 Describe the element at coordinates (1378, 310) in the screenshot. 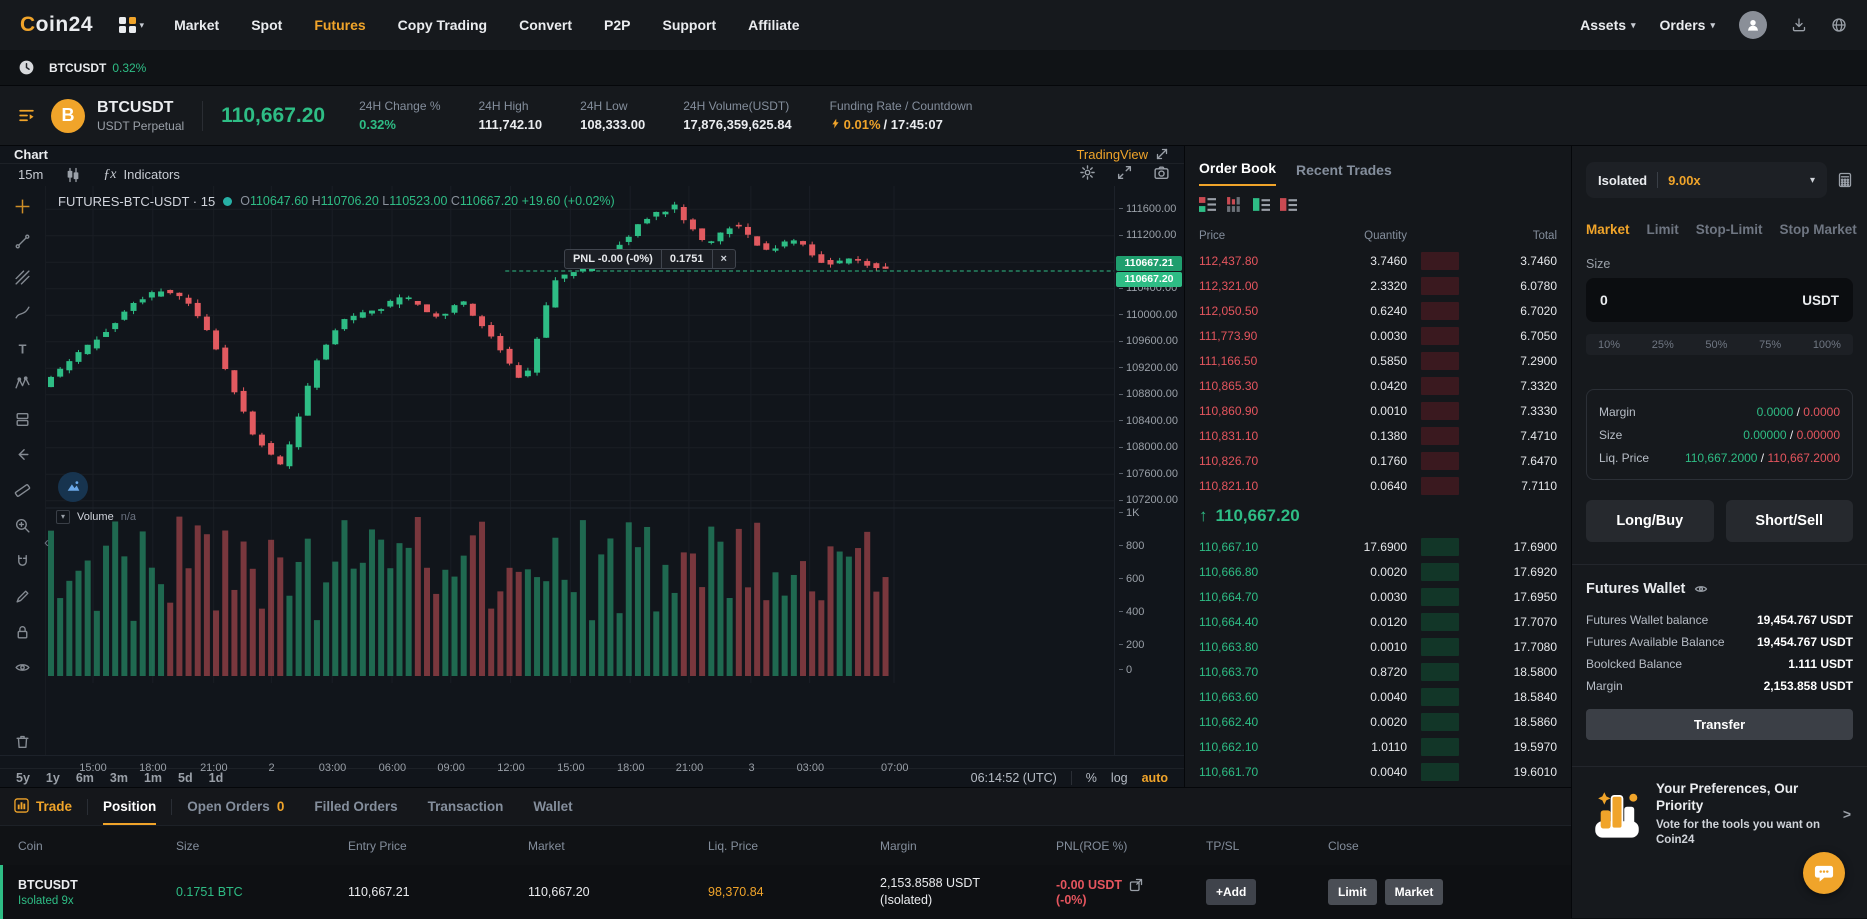

I see `ask-row: 112,050.50 0.6240 6.7020` at that location.